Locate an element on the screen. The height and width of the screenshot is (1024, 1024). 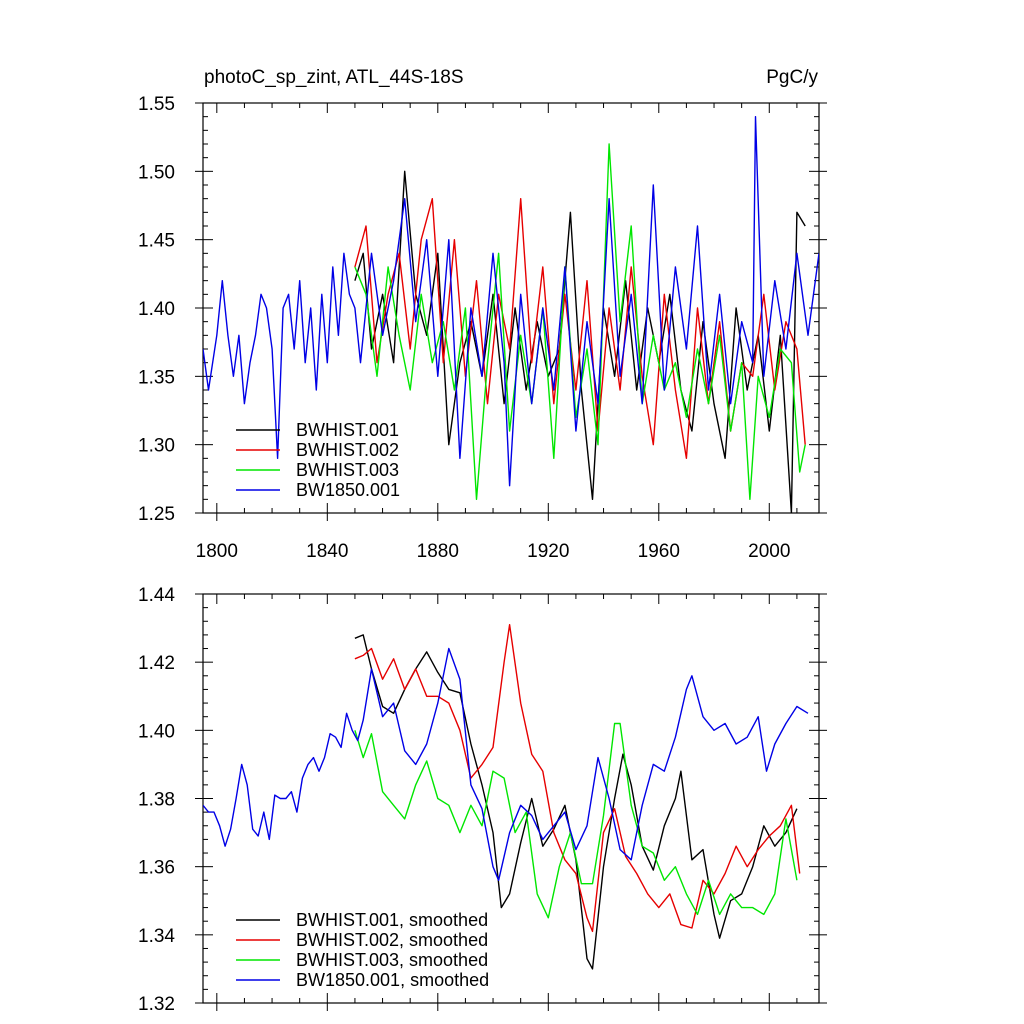
legend-label-2: BWHIST.002, smoothed is located at coordinates (392, 940).